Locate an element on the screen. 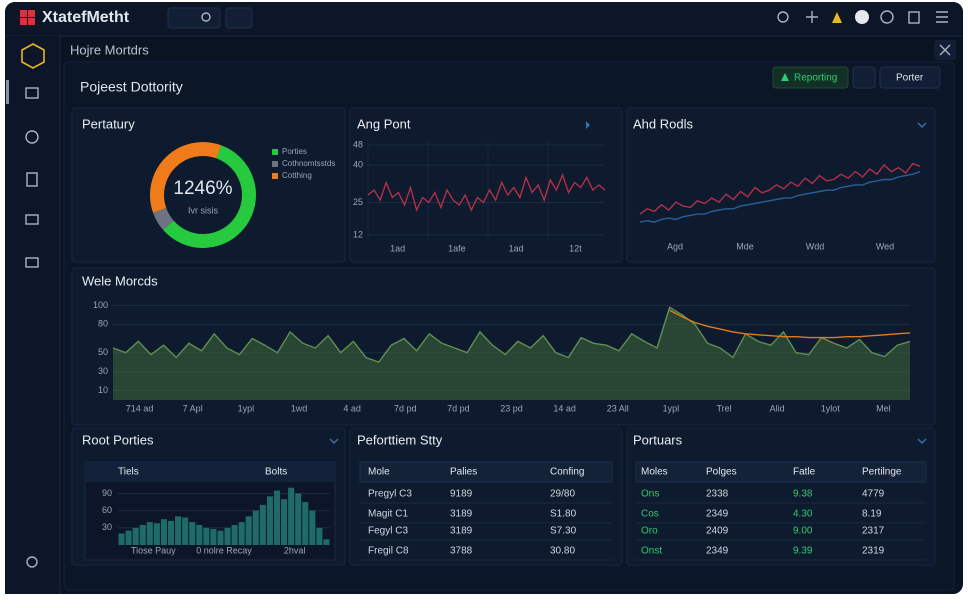 Image resolution: width=968 pixels, height=608 pixels. search-button is located at coordinates (783, 17).